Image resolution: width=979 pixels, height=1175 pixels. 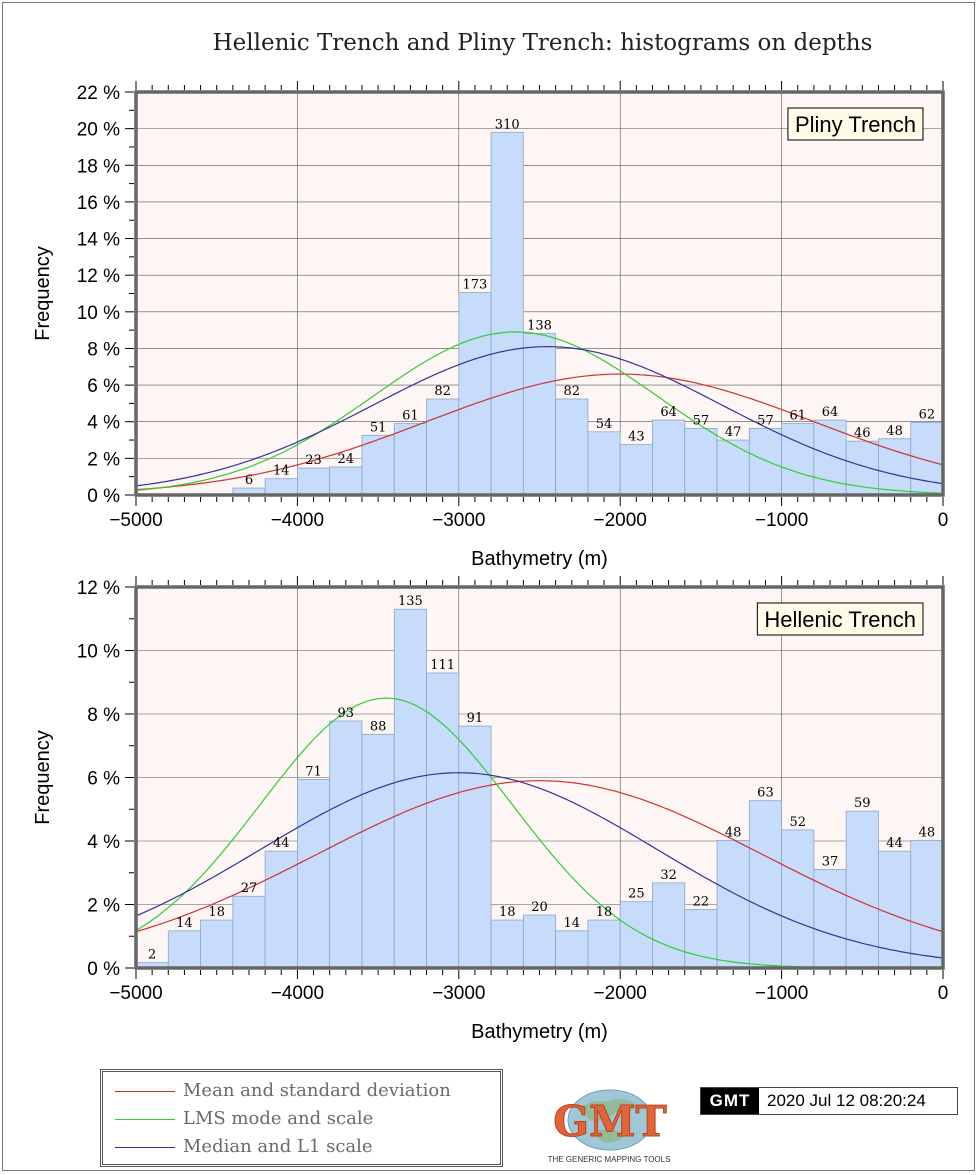 I want to click on panel-2-x-tick-label-4: −1000, so click(x=781, y=993).